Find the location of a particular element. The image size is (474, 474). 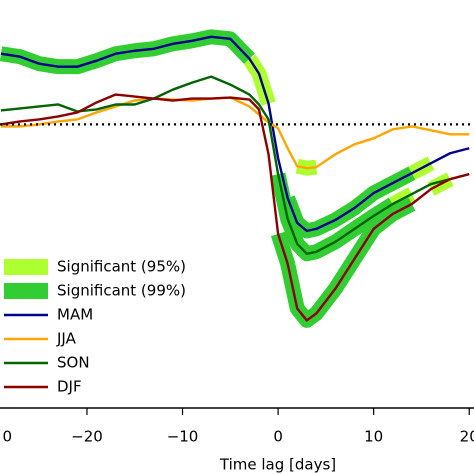

legend-label: Significant (99%) is located at coordinates (121, 291).